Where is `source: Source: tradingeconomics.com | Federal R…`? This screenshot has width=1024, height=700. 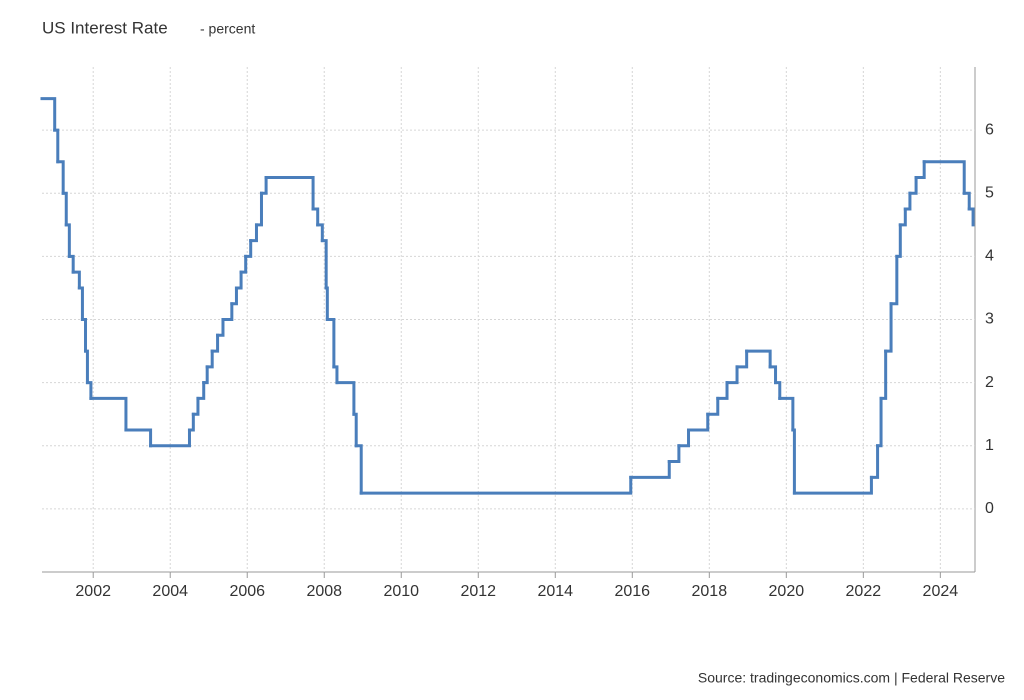
source: Source: tradingeconomics.com | Federal R… is located at coordinates (851, 678).